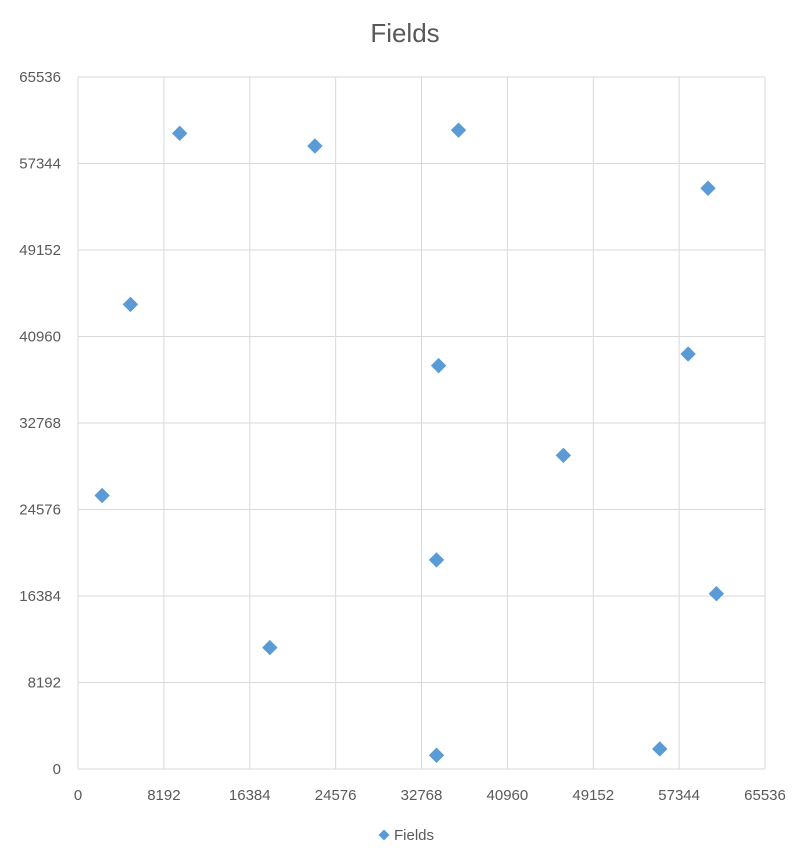 The width and height of the screenshot is (810, 864). I want to click on x-tick-label: 40960, so click(508, 795).